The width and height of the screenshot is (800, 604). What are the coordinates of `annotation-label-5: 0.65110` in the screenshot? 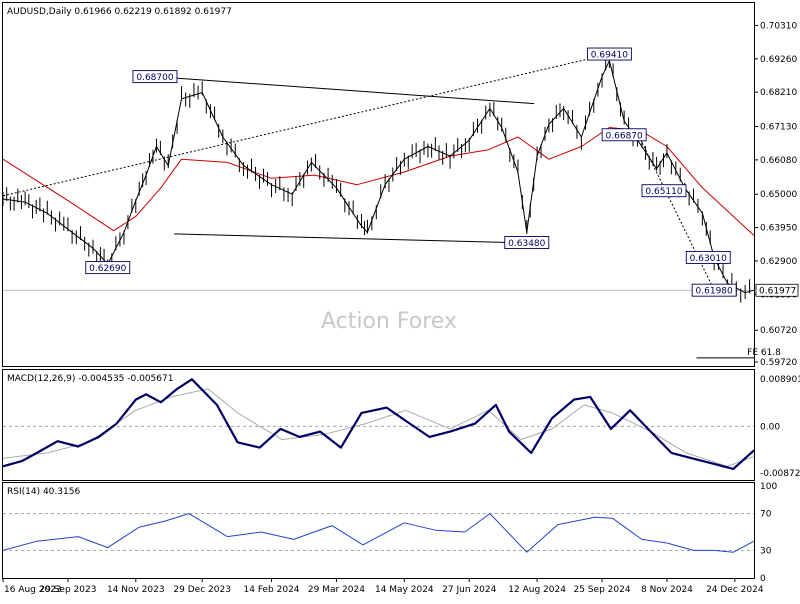 It's located at (663, 192).